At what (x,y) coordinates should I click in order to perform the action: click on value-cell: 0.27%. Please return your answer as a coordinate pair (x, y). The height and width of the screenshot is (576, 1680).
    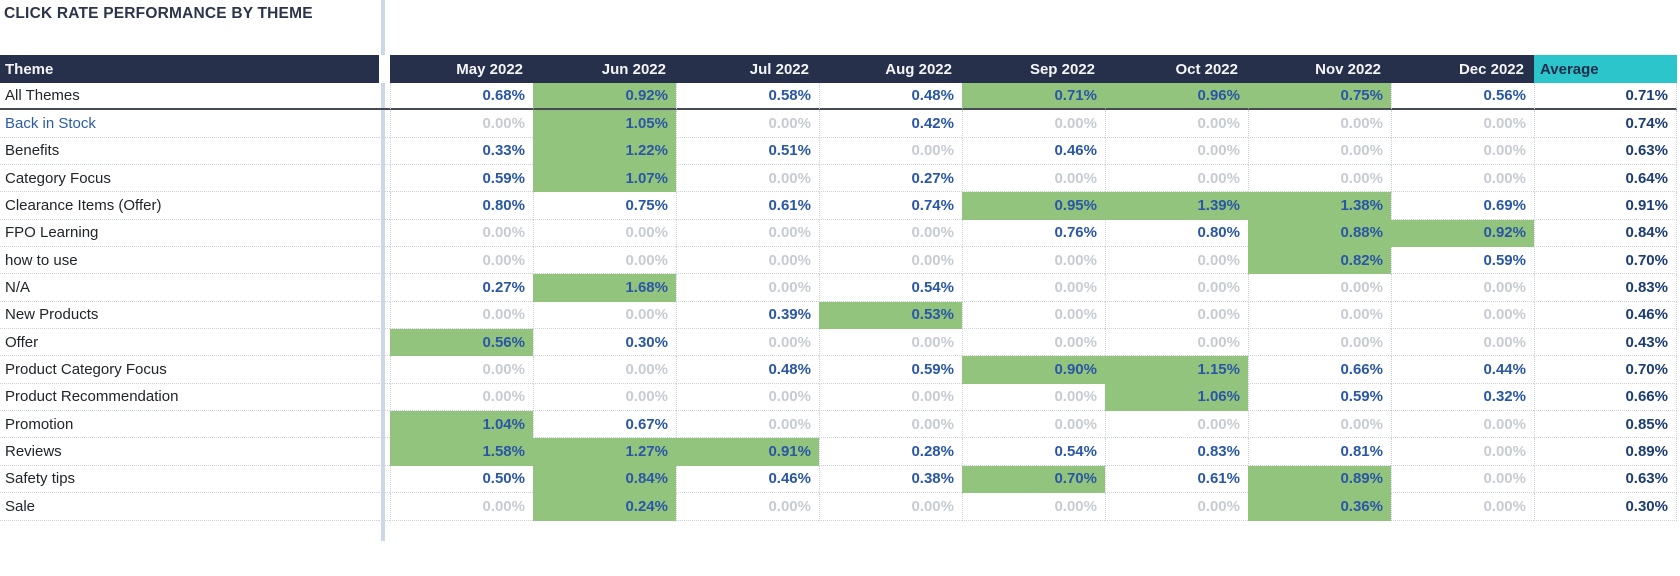
    Looking at the image, I should click on (461, 288).